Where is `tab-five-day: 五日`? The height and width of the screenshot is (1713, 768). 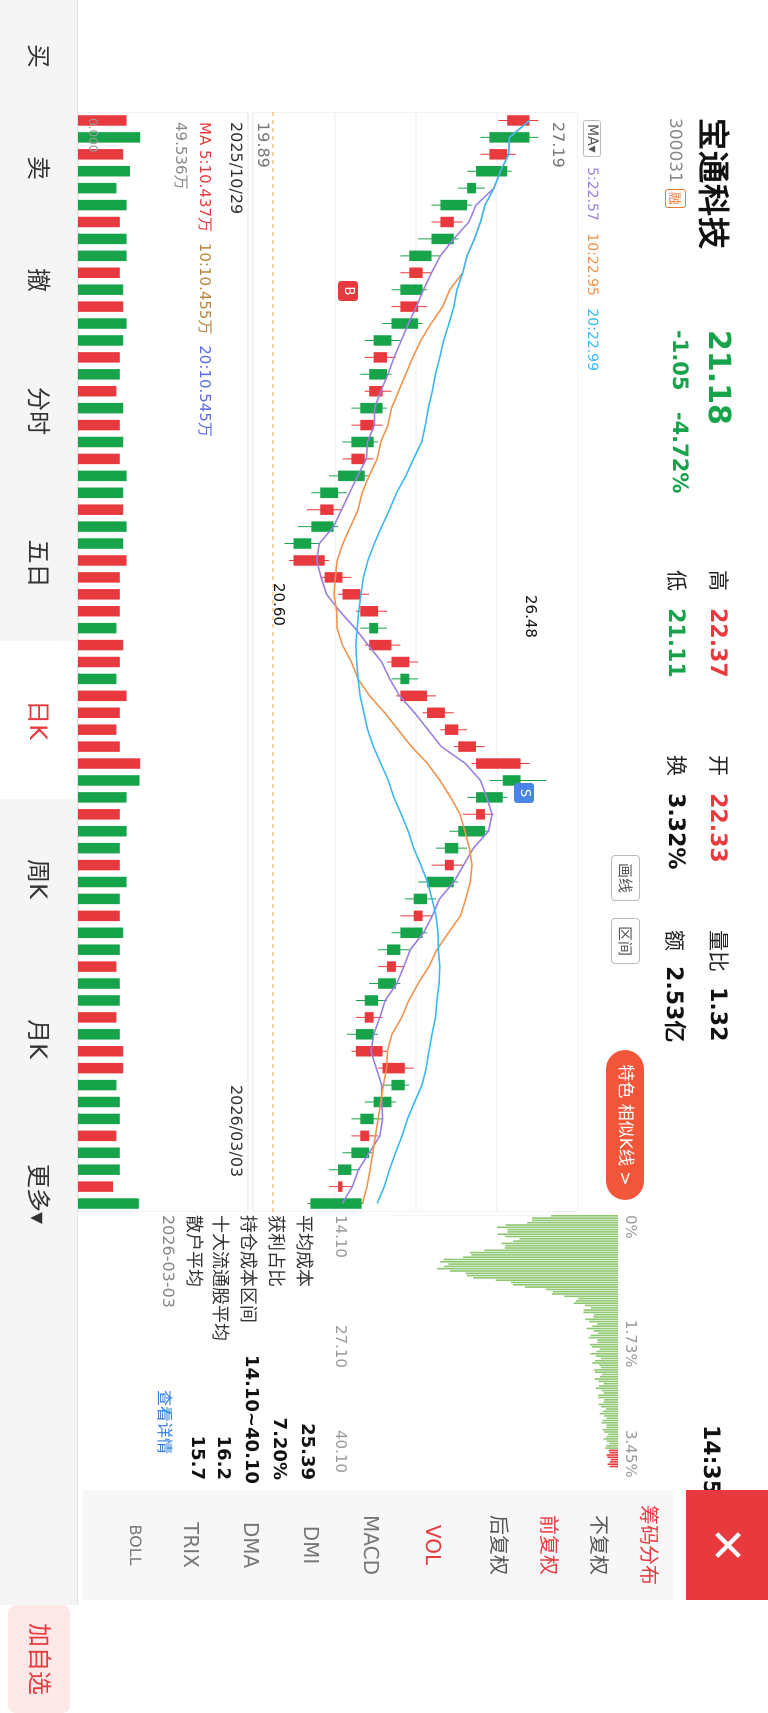 tab-five-day: 五日 is located at coordinates (38, 563).